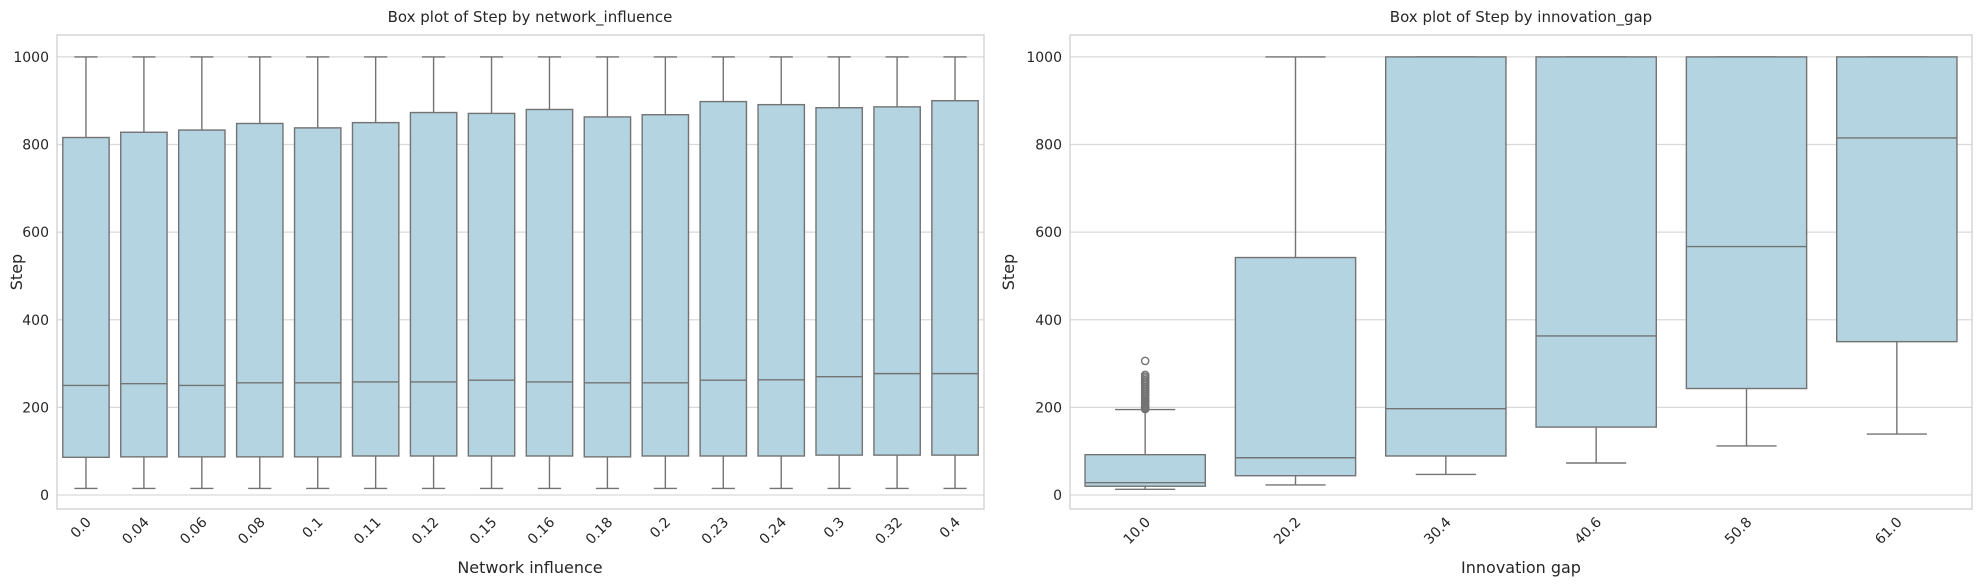  What do you see at coordinates (367, 531) in the screenshot?
I see `x-tick-label: 0.11` at bounding box center [367, 531].